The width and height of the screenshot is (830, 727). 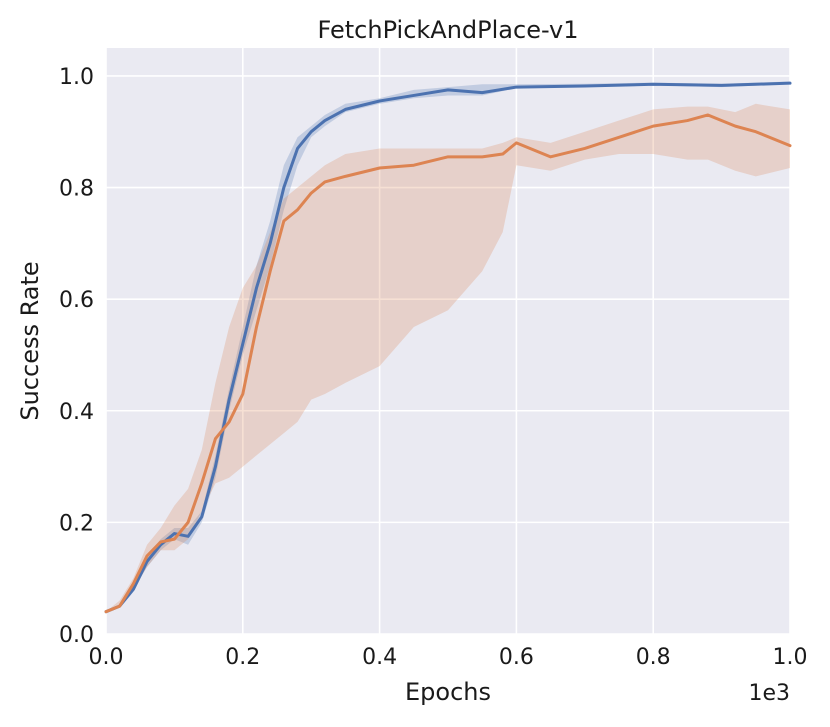 I want to click on x-tick-labels: 0.0 0.2 0.4 0.6 0.8 1.0, so click(x=448, y=657).